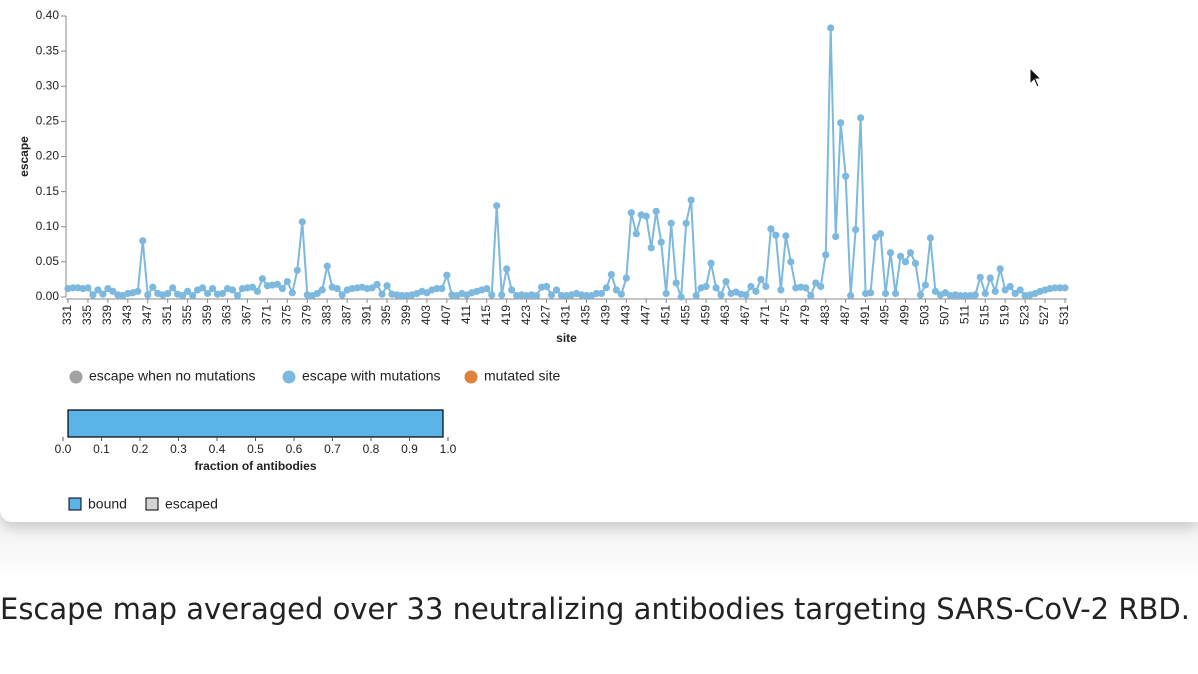 The image size is (1198, 674). What do you see at coordinates (448, 449) in the screenshot?
I see `x-tick-label: 1.0` at bounding box center [448, 449].